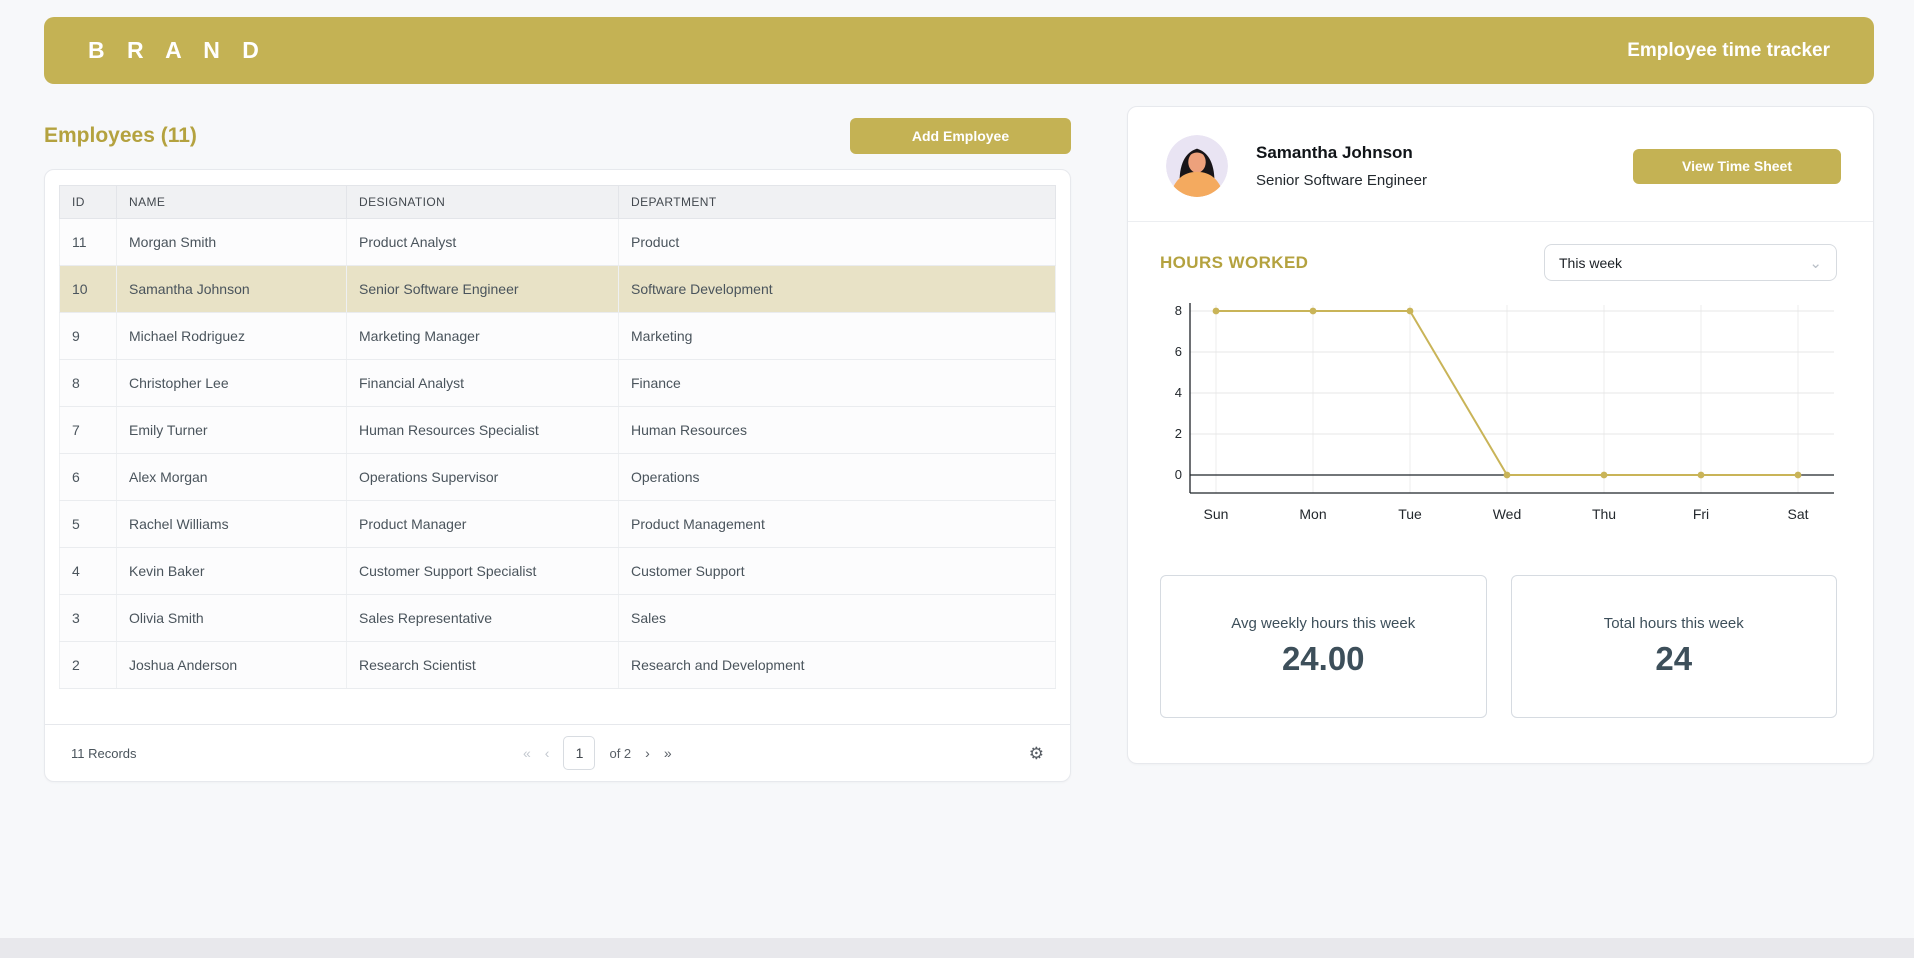 This screenshot has width=1914, height=958. I want to click on x-tick-label: Fri, so click(1701, 514).